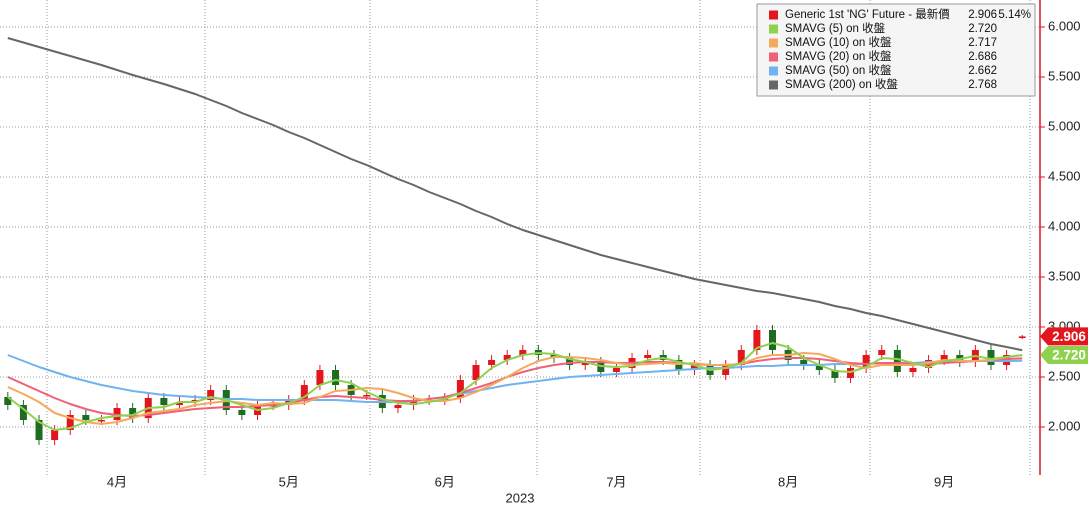  What do you see at coordinates (1064, 225) in the screenshot?
I see `y-tick-label: 4.000` at bounding box center [1064, 225].